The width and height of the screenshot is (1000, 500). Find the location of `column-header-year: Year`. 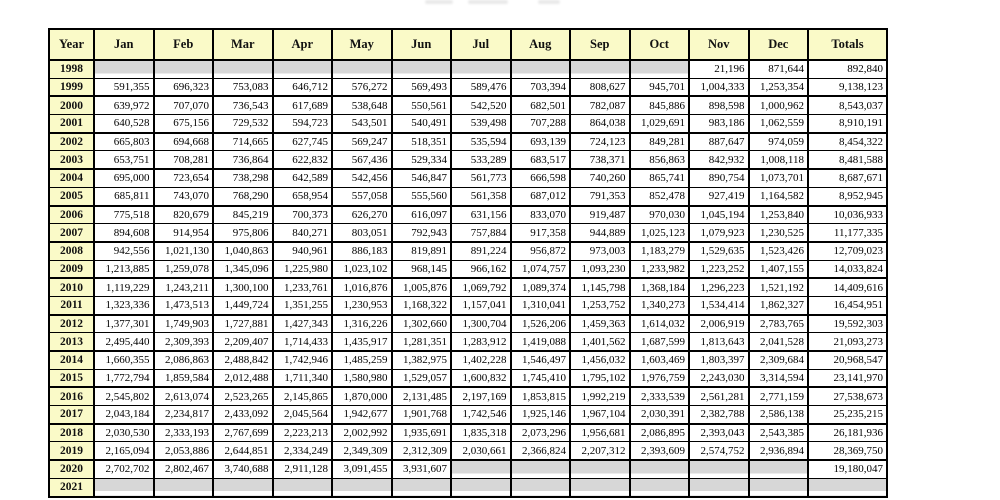

column-header-year: Year is located at coordinates (71, 44).